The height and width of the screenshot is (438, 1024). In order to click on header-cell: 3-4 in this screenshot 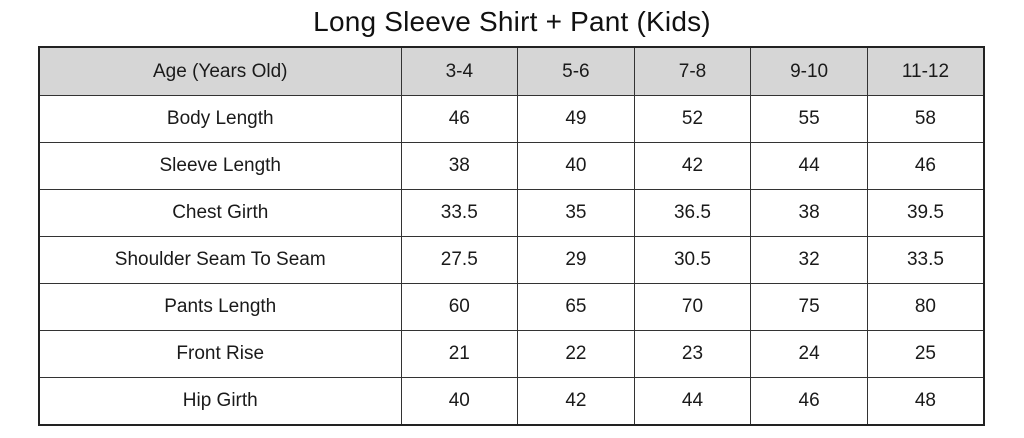, I will do `click(459, 71)`.